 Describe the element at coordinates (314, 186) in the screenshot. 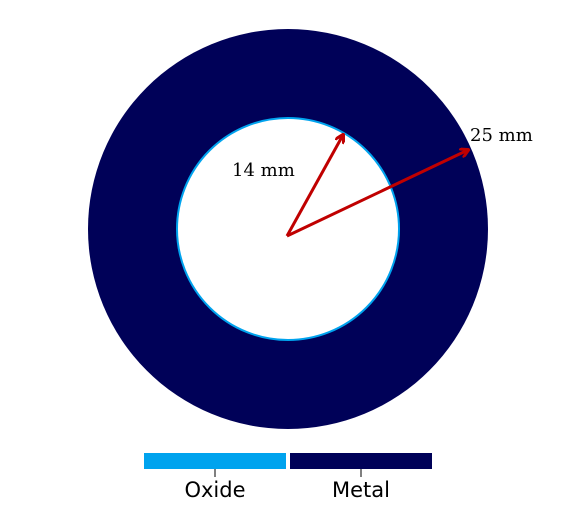

I see `inner-radius-arrow` at that location.